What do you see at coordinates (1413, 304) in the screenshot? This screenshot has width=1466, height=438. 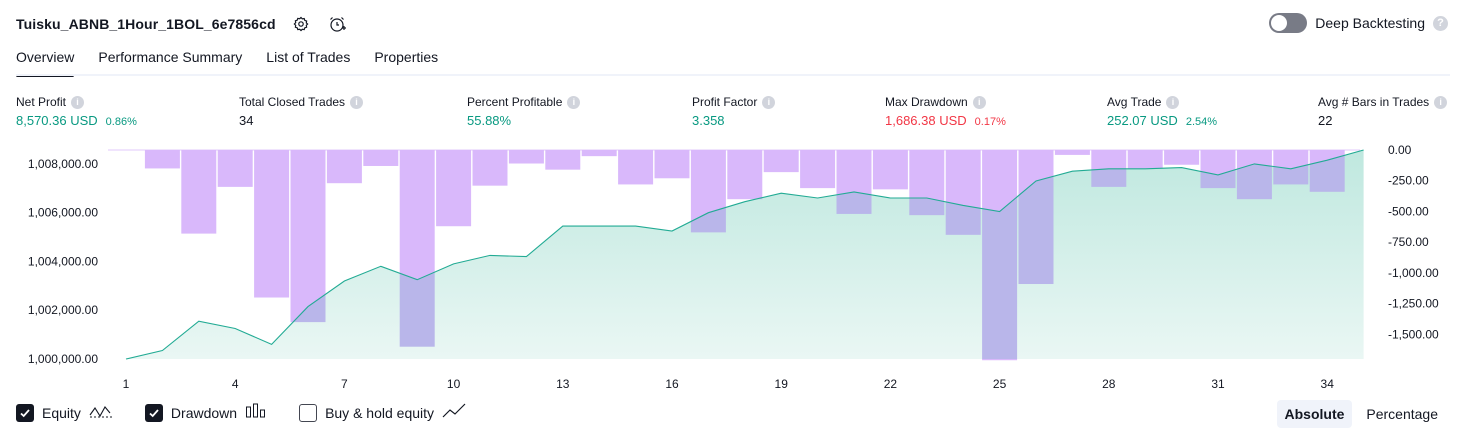 I see `right-axis-tick: -1,250.00` at bounding box center [1413, 304].